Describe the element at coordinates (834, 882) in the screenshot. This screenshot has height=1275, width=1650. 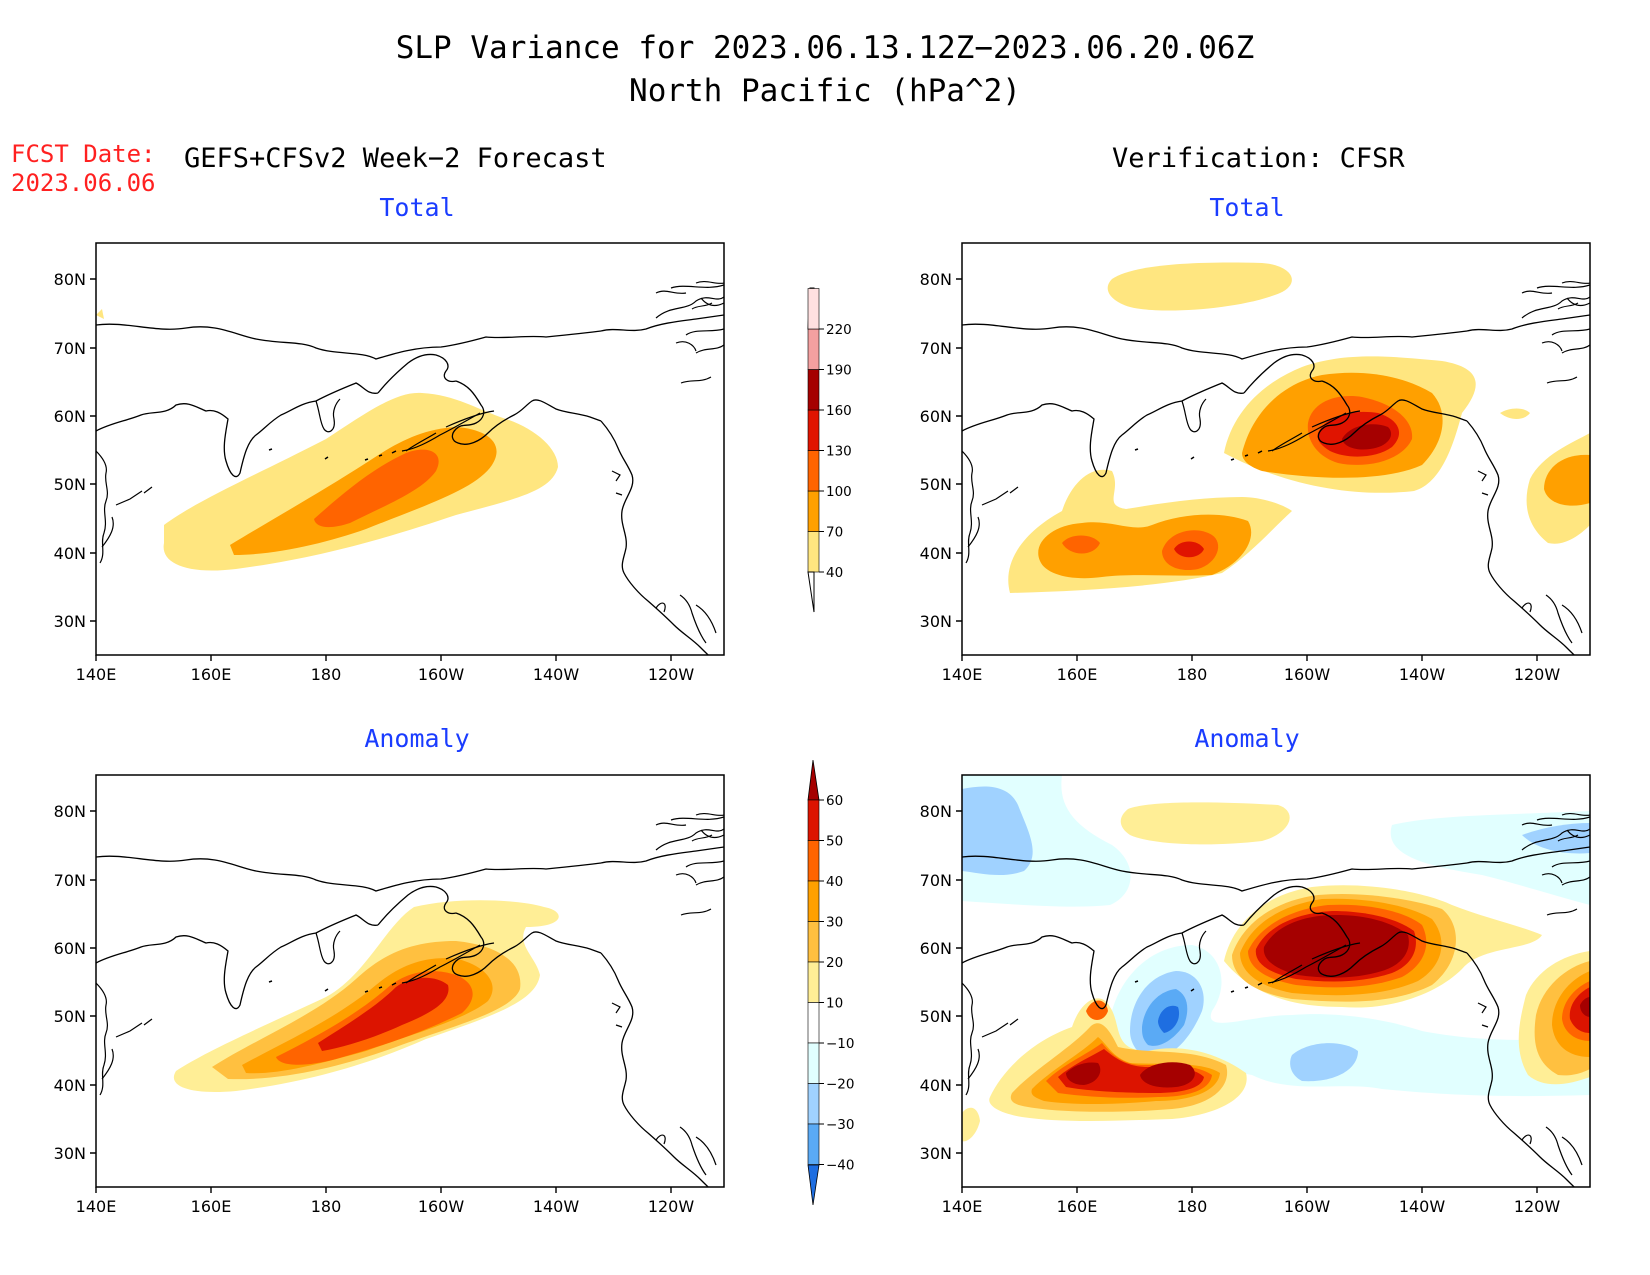
I see `colorbar-anomaly-label: 40` at that location.